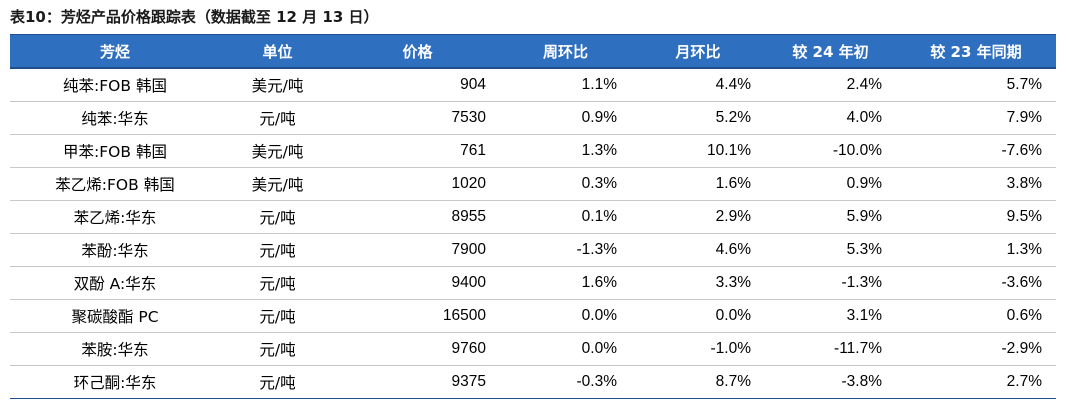 This screenshot has width=1066, height=405. Describe the element at coordinates (976, 349) in the screenshot. I see `cell-yoy-change: -2.9%` at that location.